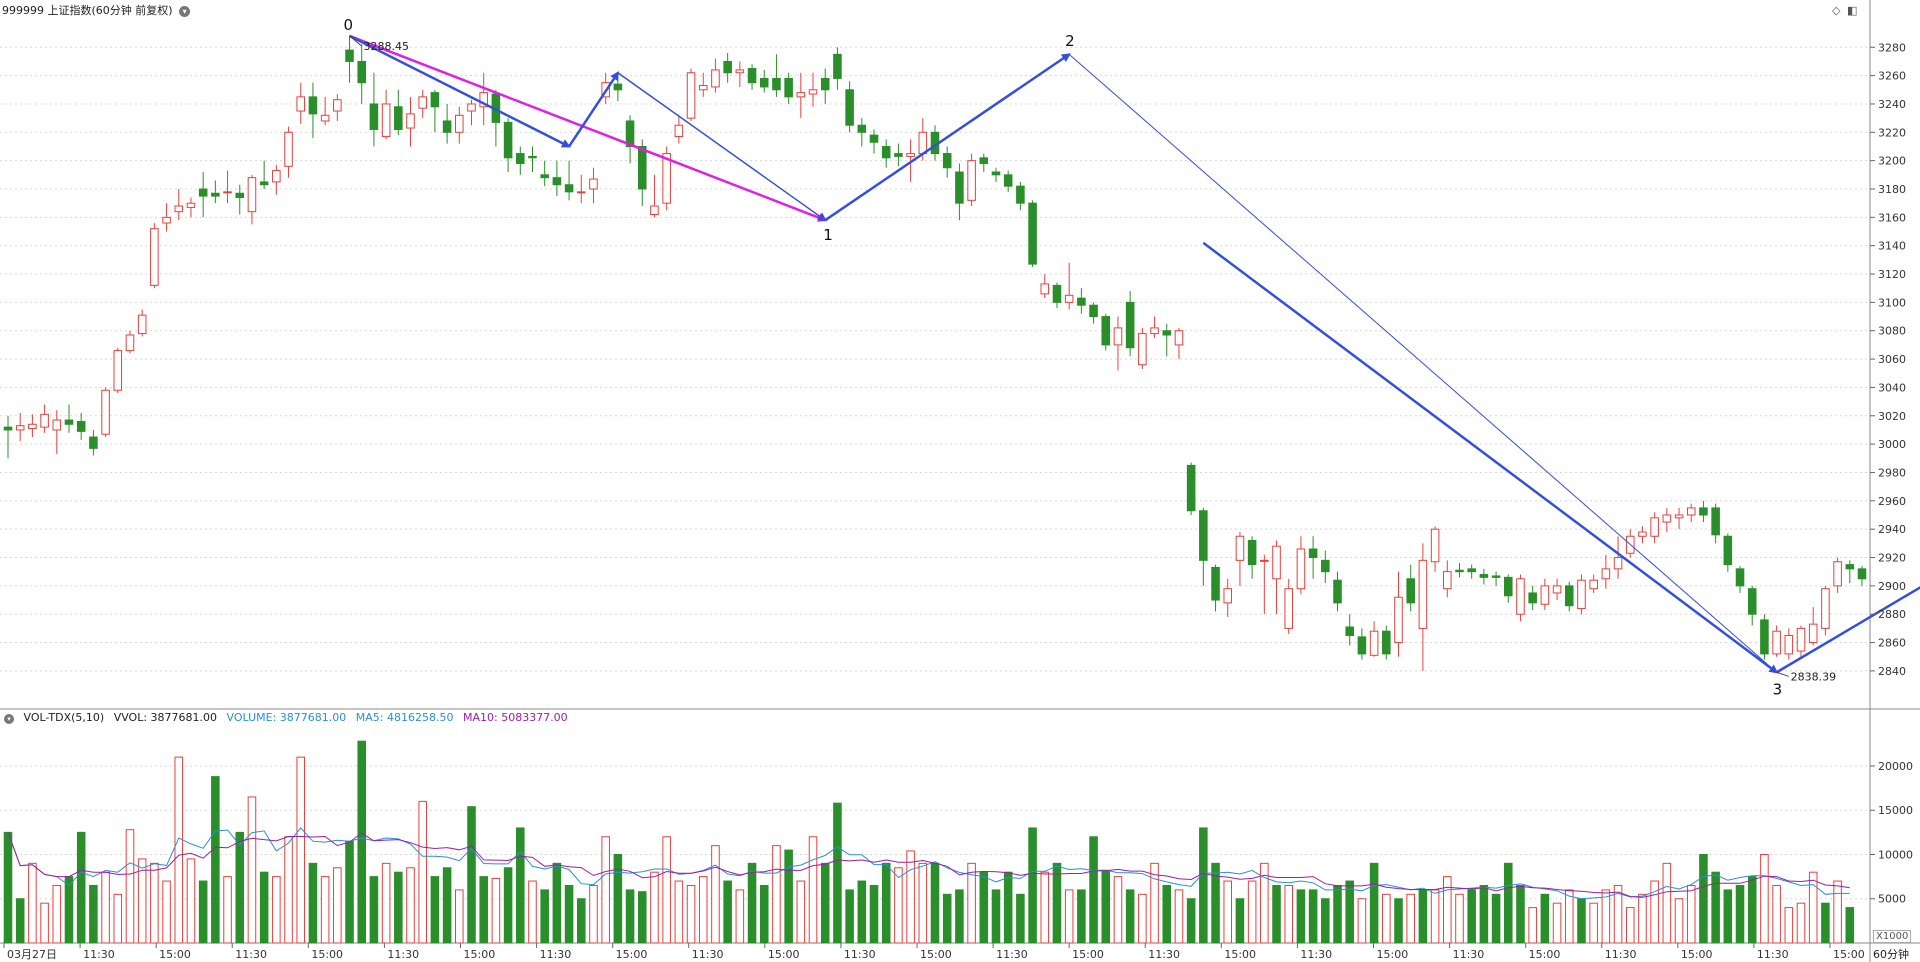  I want to click on wave-arrow, so click(593, 109).